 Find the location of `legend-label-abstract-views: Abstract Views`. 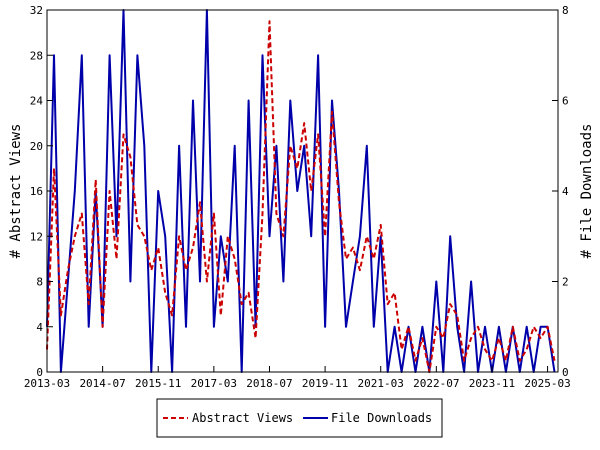

legend-label-abstract-views: Abstract Views is located at coordinates (242, 418).